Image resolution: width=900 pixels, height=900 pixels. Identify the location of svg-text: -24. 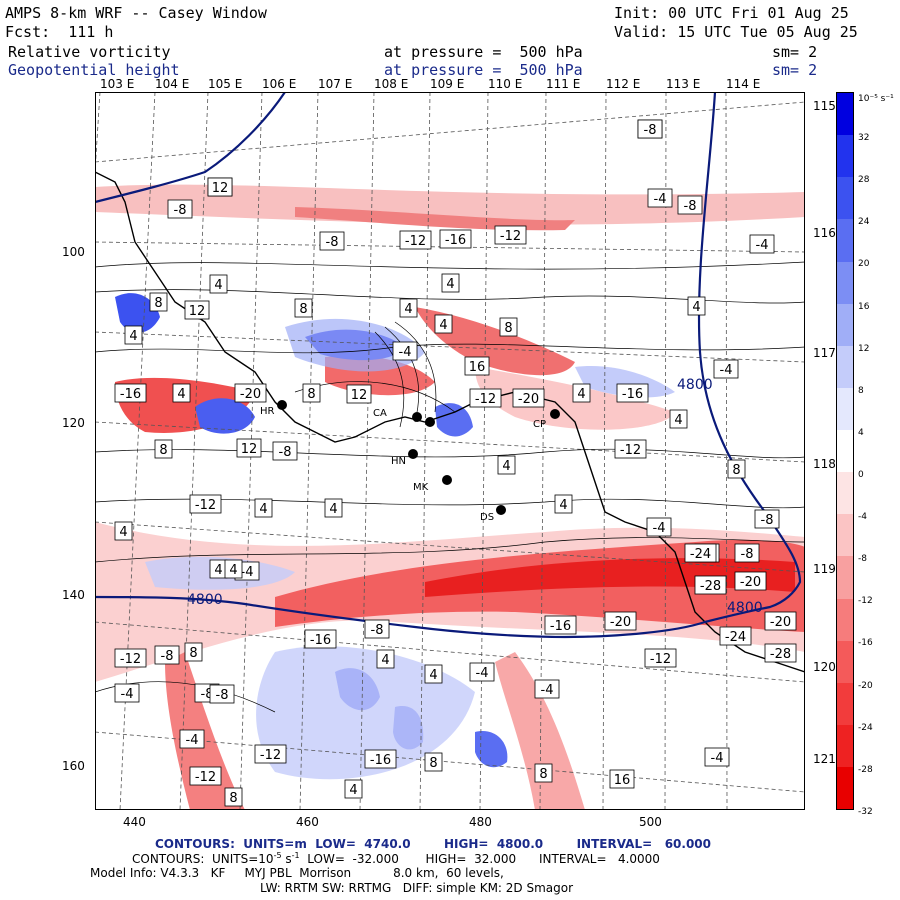
(735, 637).